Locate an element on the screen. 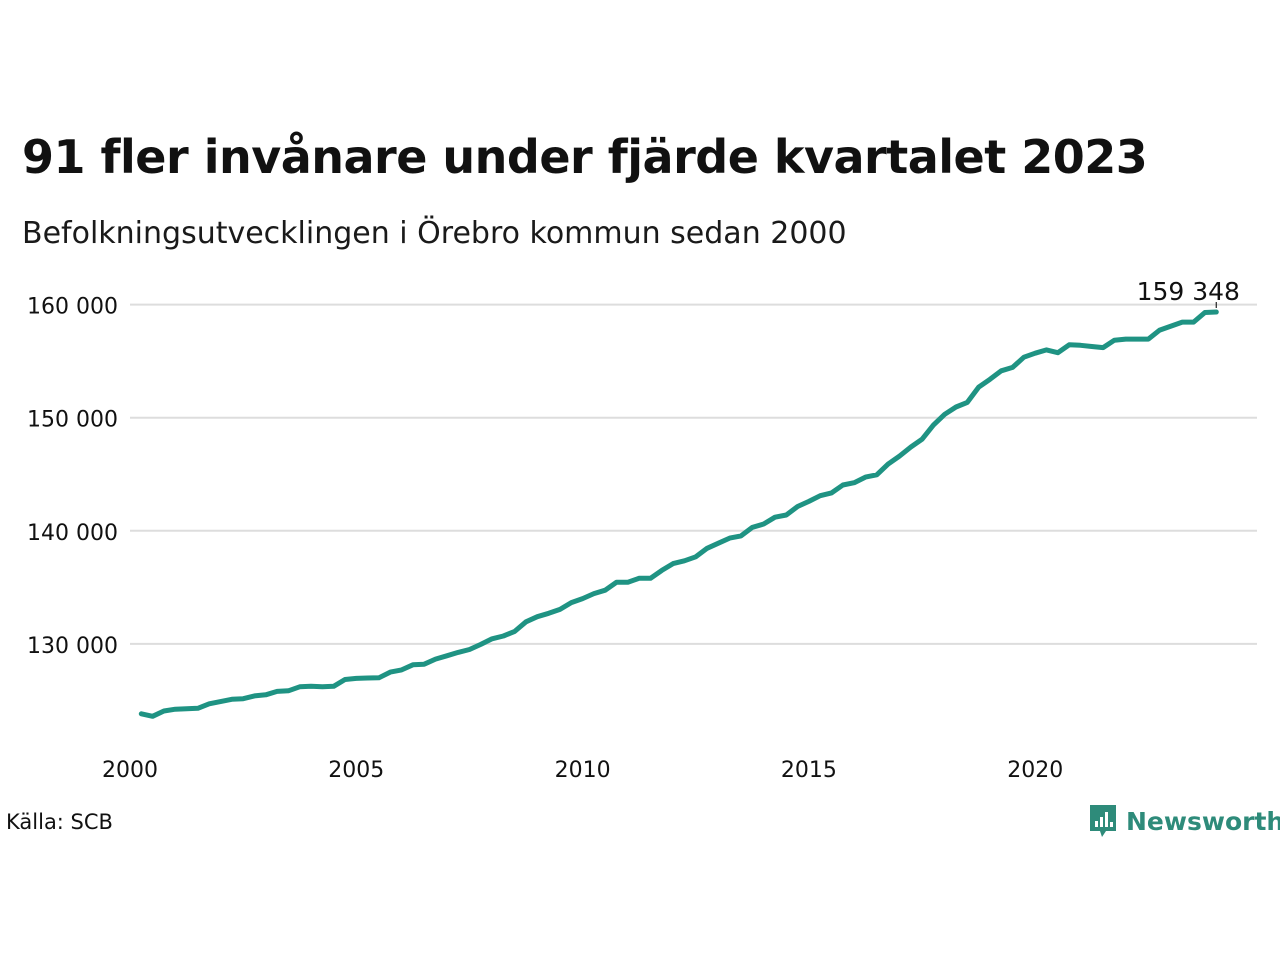 This screenshot has height=960, width=1280. x-tick-label: 2020 is located at coordinates (1035, 770).